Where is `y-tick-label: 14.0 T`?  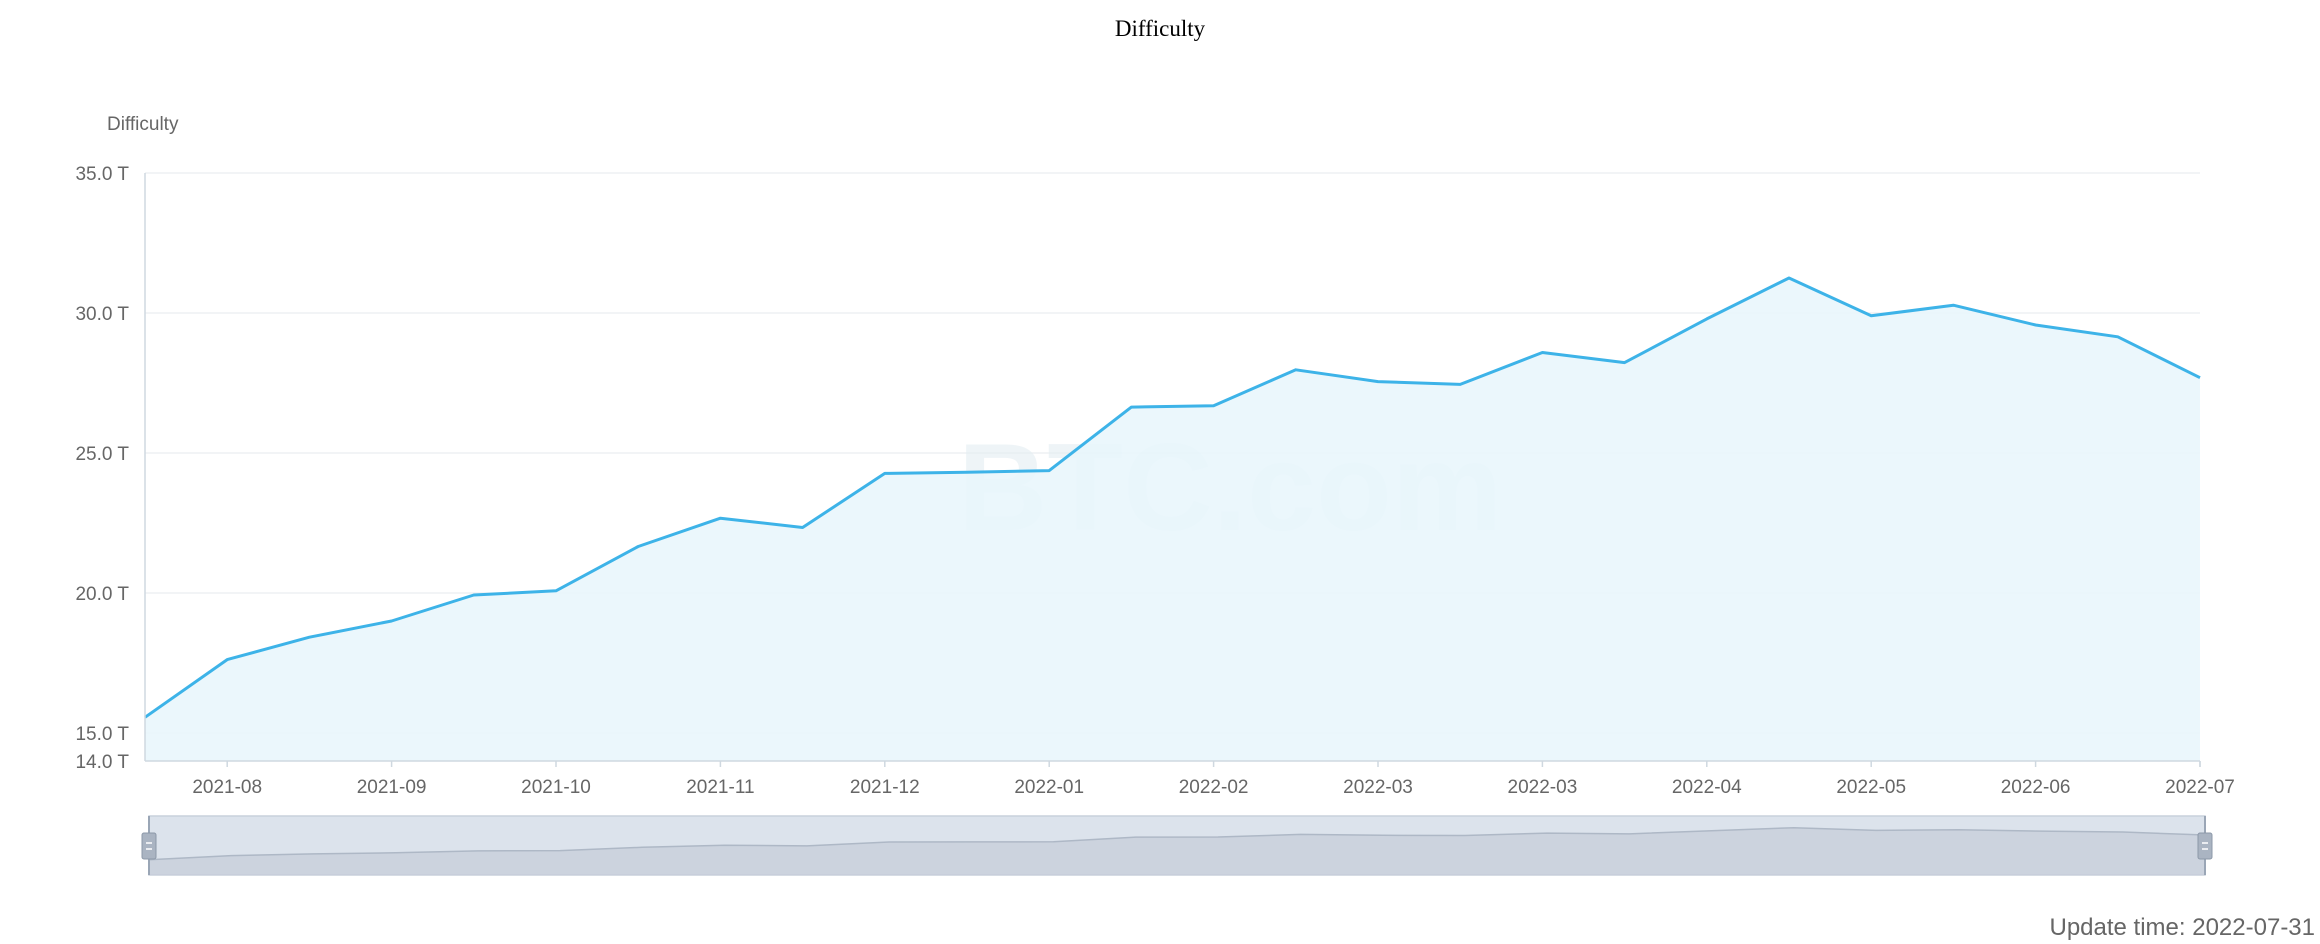
y-tick-label: 14.0 T is located at coordinates (102, 762).